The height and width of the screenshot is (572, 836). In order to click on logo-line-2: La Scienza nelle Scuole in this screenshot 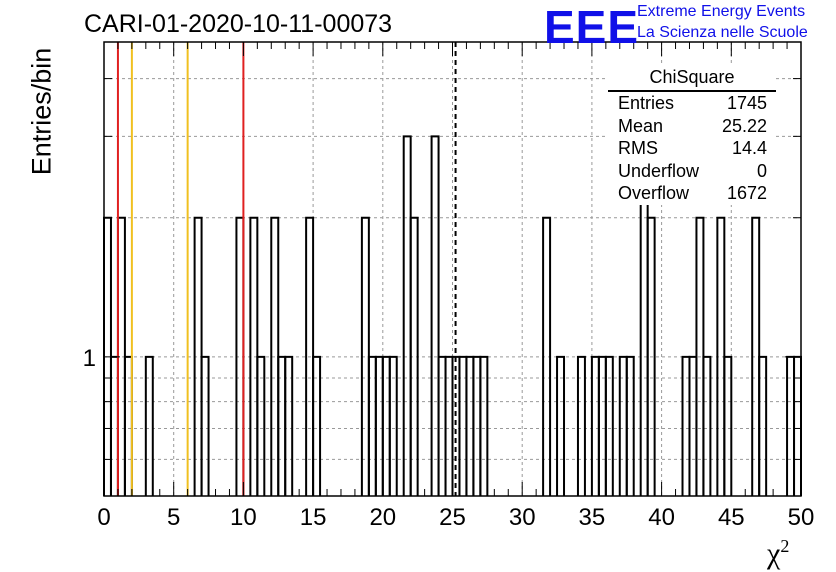, I will do `click(722, 32)`.